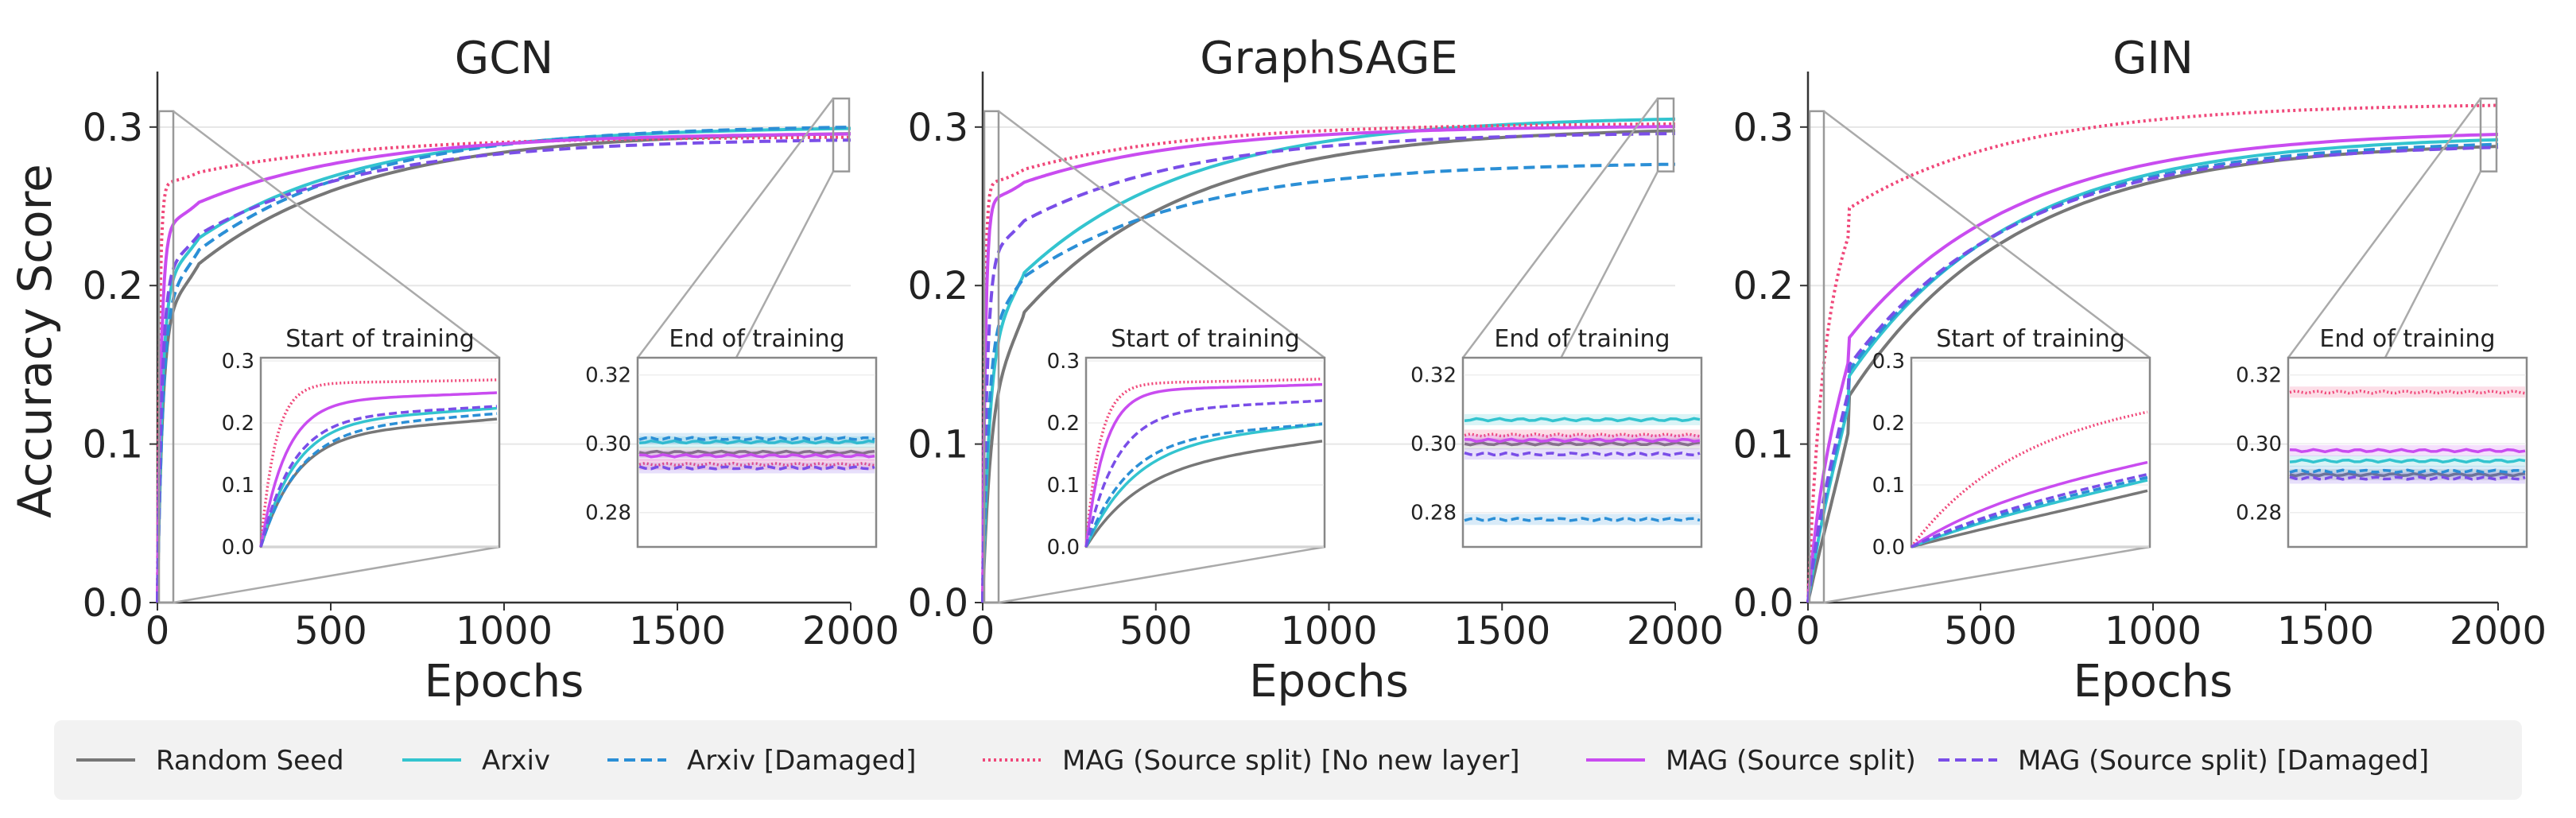 This screenshot has height=818, width=2576. Describe the element at coordinates (2183, 761) in the screenshot. I see `legend-item: MAG (Source split) [Damaged]` at that location.